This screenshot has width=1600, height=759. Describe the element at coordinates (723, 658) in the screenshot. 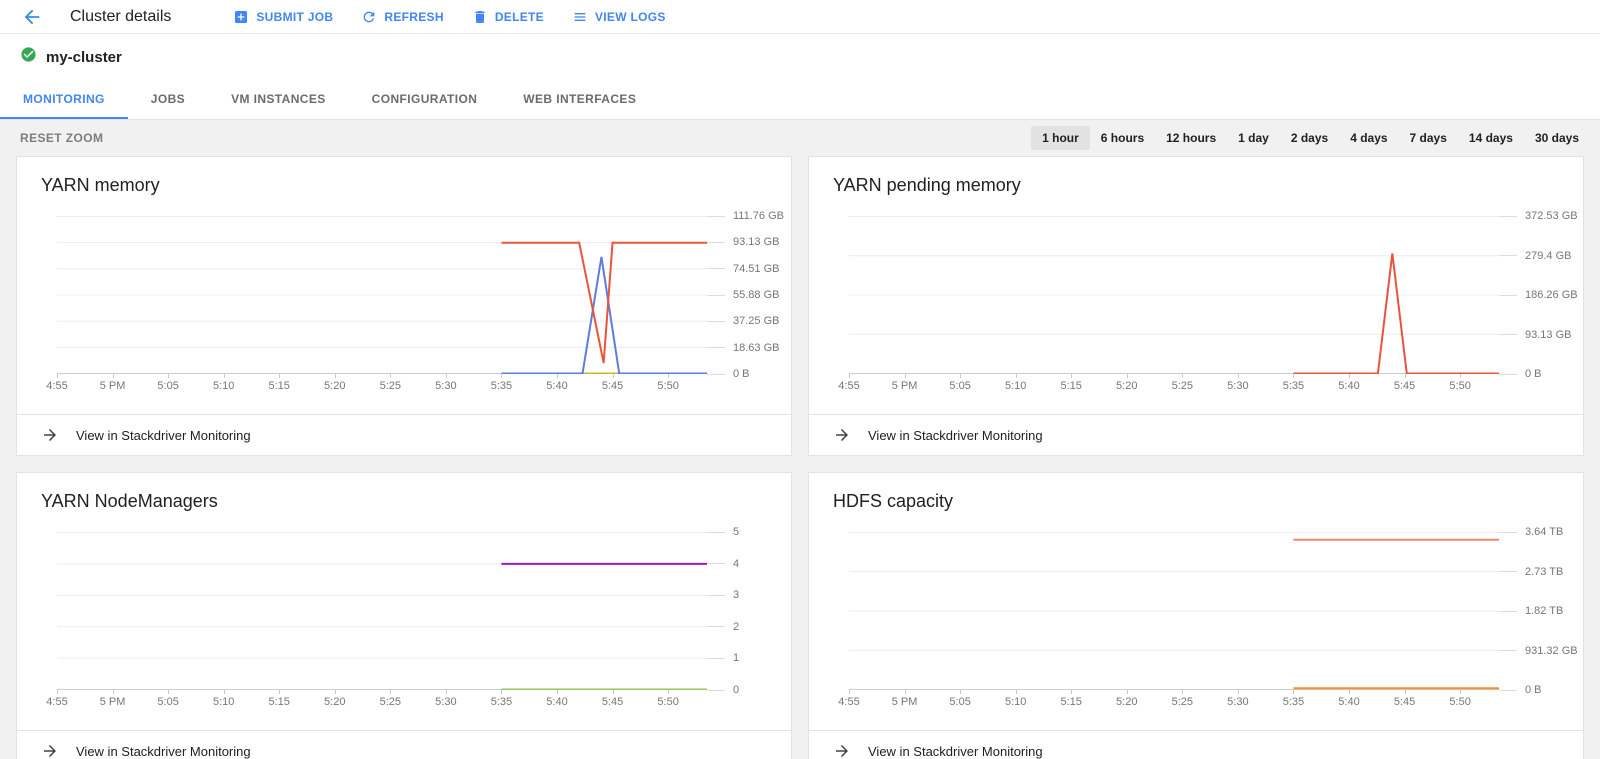

I see `y-axis-label: 1` at that location.